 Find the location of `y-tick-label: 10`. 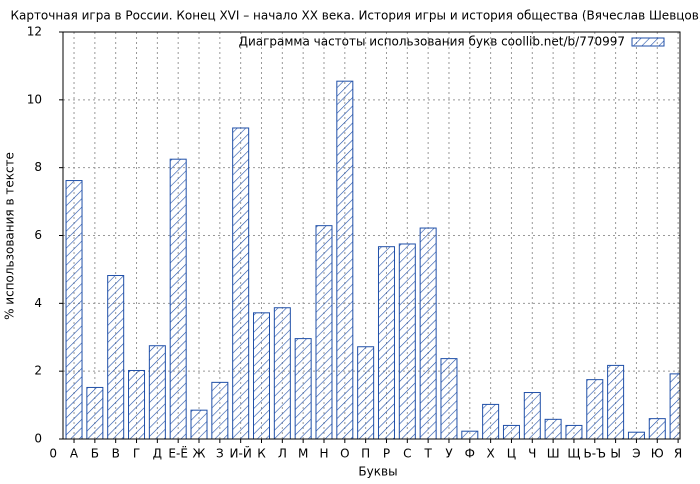

y-tick-label: 10 is located at coordinates (34, 99).